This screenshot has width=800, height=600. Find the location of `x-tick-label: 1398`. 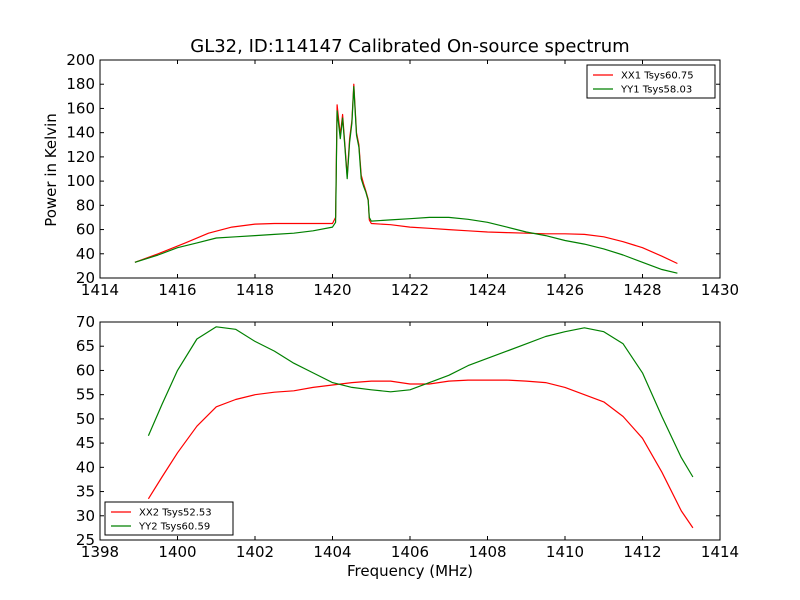

x-tick-label: 1398 is located at coordinates (100, 552).